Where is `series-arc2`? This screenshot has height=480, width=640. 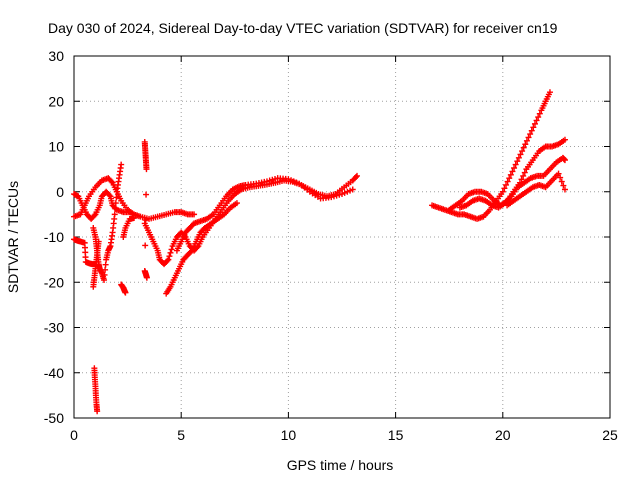
series-arc2 is located at coordinates (102, 205).